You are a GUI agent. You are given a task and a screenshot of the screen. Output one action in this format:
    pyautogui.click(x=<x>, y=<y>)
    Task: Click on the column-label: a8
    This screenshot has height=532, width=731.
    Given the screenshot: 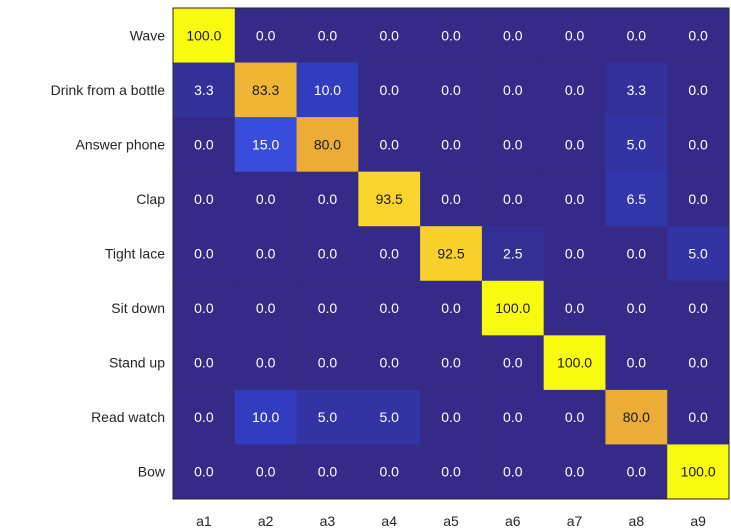 What is the action you would take?
    pyautogui.click(x=637, y=521)
    